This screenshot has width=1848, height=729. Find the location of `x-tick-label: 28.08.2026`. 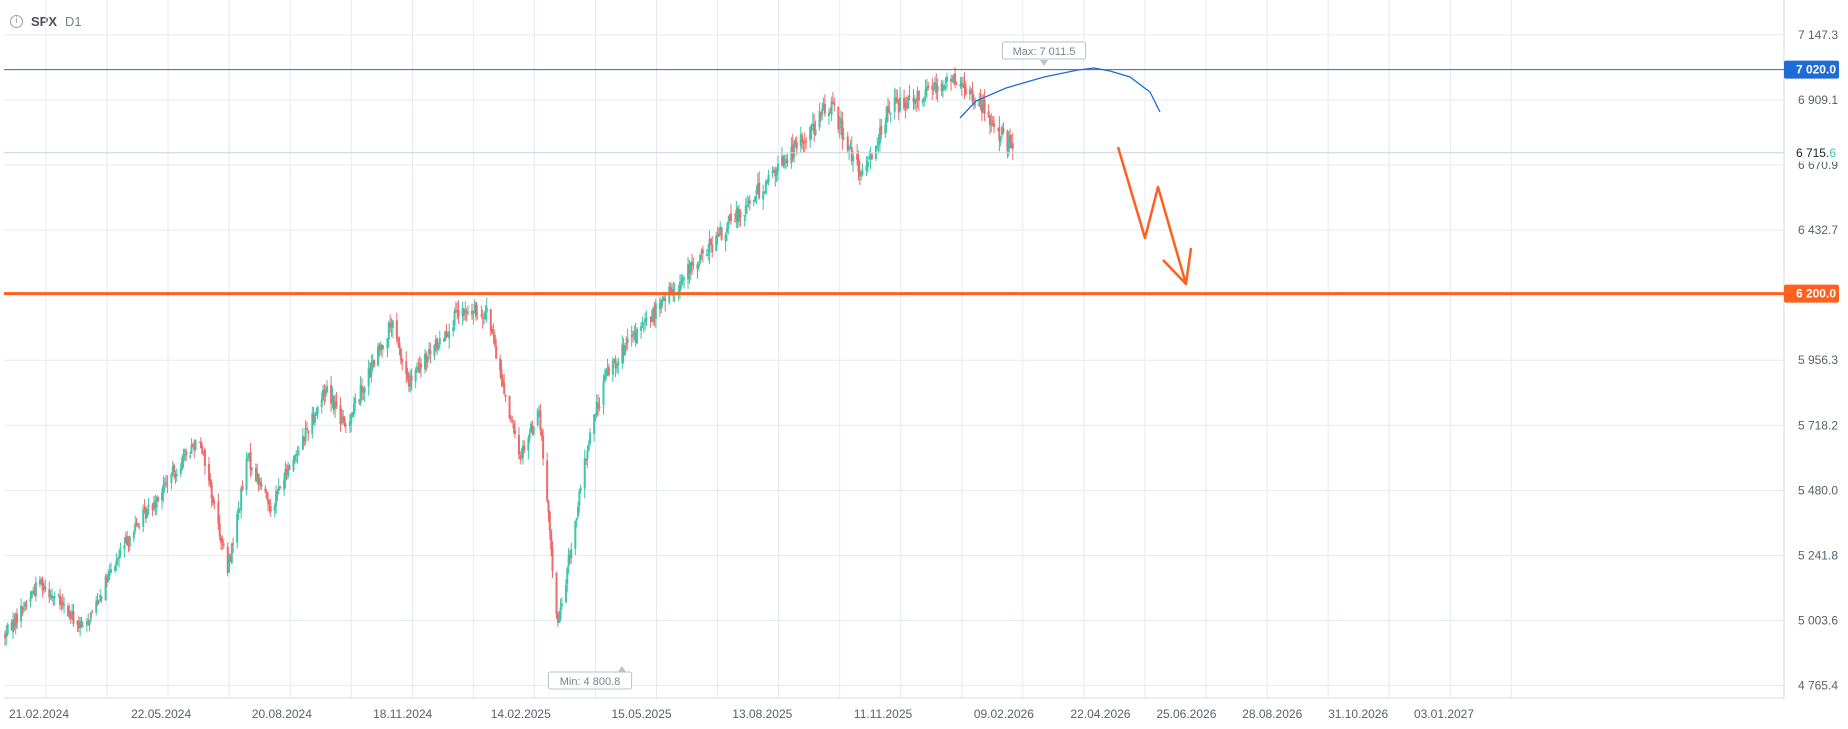

x-tick-label: 28.08.2026 is located at coordinates (1272, 714).